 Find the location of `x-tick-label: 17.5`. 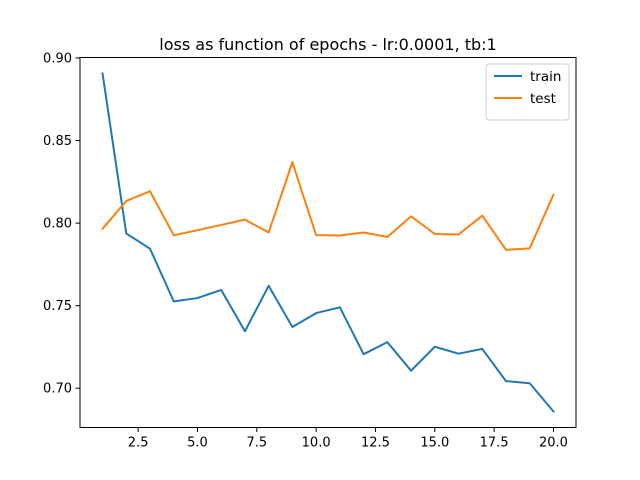

x-tick-label: 17.5 is located at coordinates (494, 443).